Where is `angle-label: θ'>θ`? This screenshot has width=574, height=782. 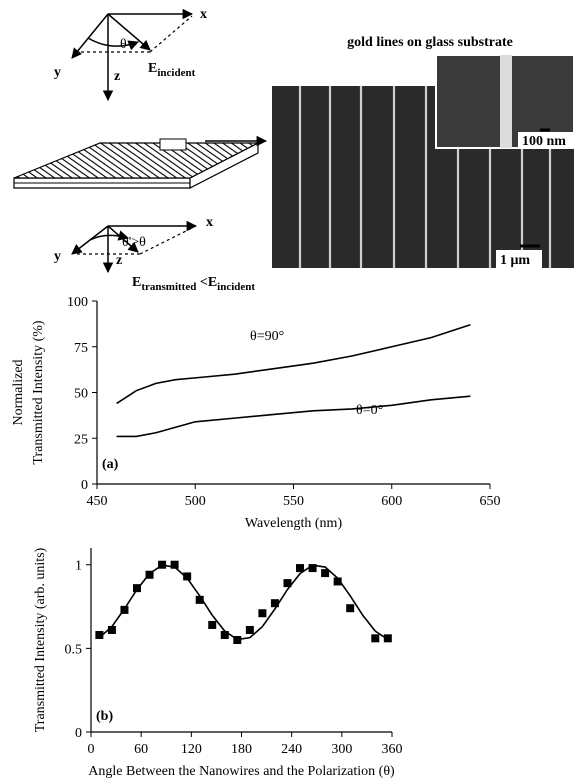
angle-label: θ'>θ is located at coordinates (134, 242).